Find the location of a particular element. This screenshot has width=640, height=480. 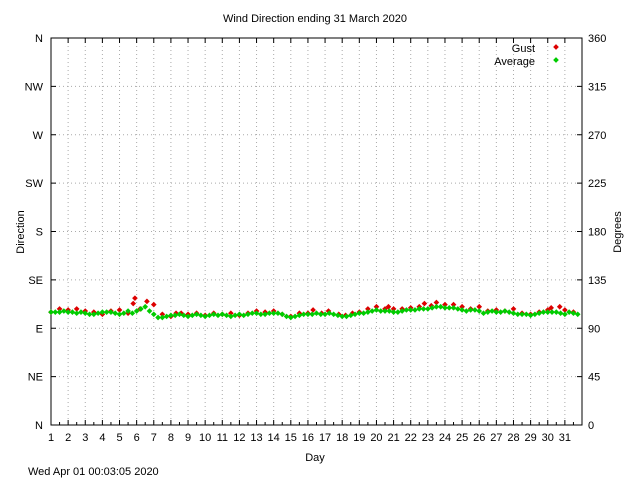

x-tick-label: 20 is located at coordinates (376, 438).